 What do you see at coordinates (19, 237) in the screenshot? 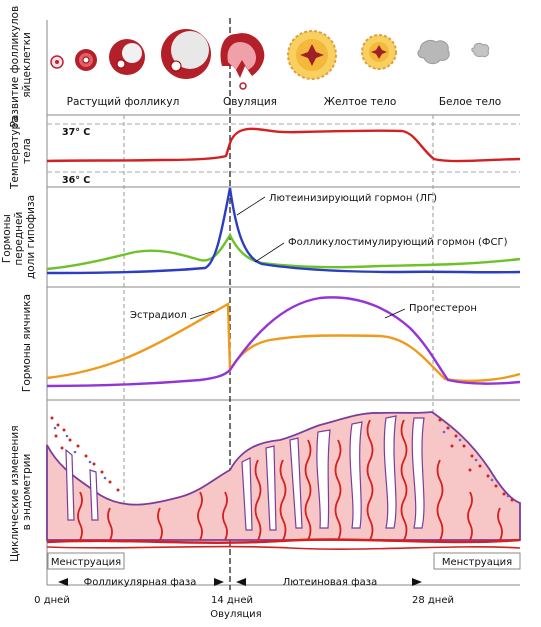
I see `row-label-pituitary: Гормоны передней доли гипофиза` at bounding box center [19, 237].